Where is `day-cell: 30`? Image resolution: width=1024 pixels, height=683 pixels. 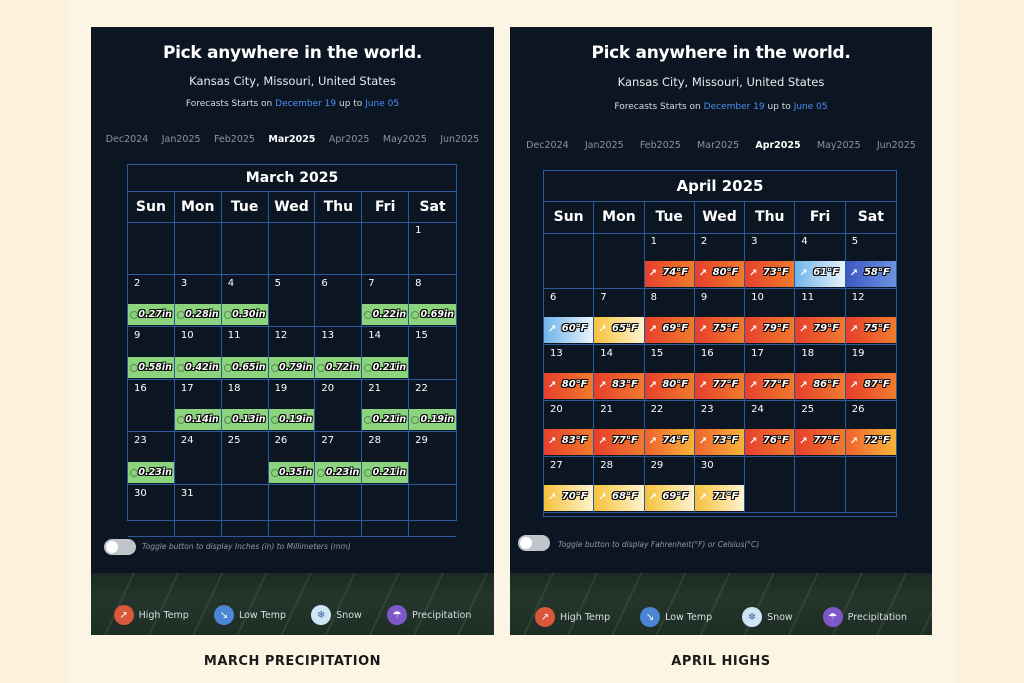 day-cell: 30 is located at coordinates (151, 510).